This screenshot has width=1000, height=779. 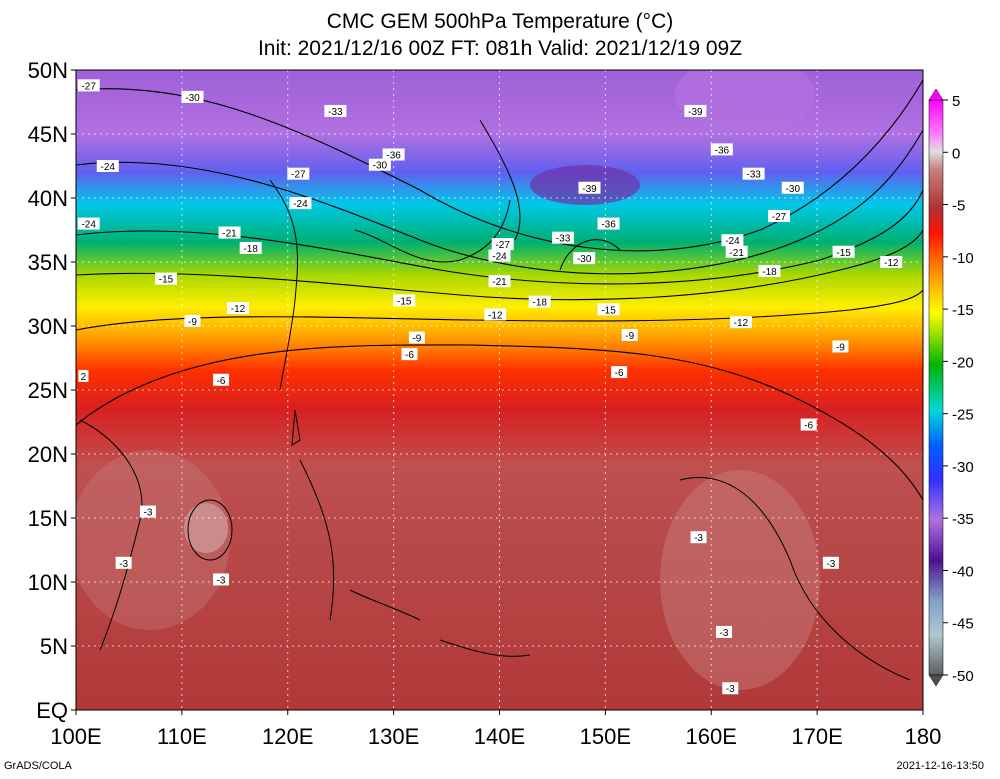 I want to click on y-tick-label: EQ, so click(x=52, y=710).